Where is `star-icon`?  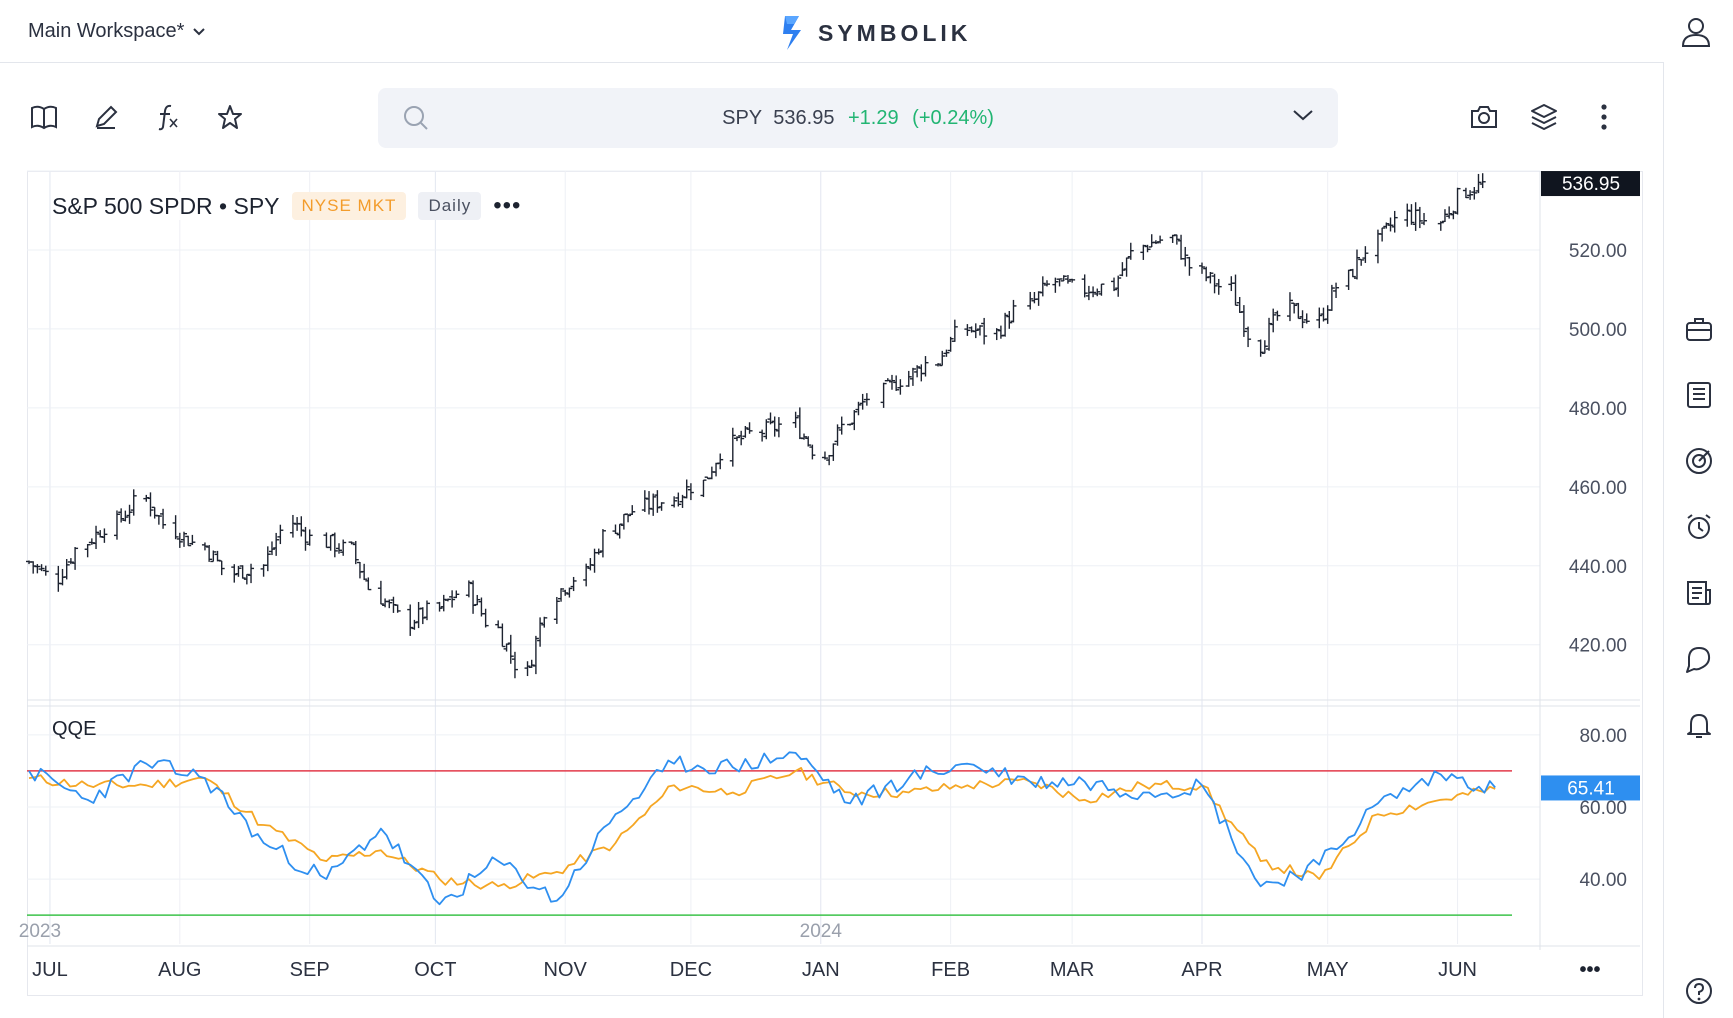
star-icon is located at coordinates (230, 117).